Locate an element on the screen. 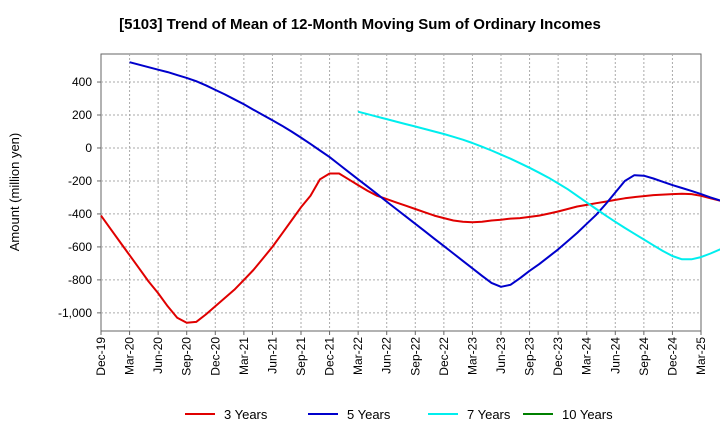  y-tick-label: -600 is located at coordinates (80, 247).